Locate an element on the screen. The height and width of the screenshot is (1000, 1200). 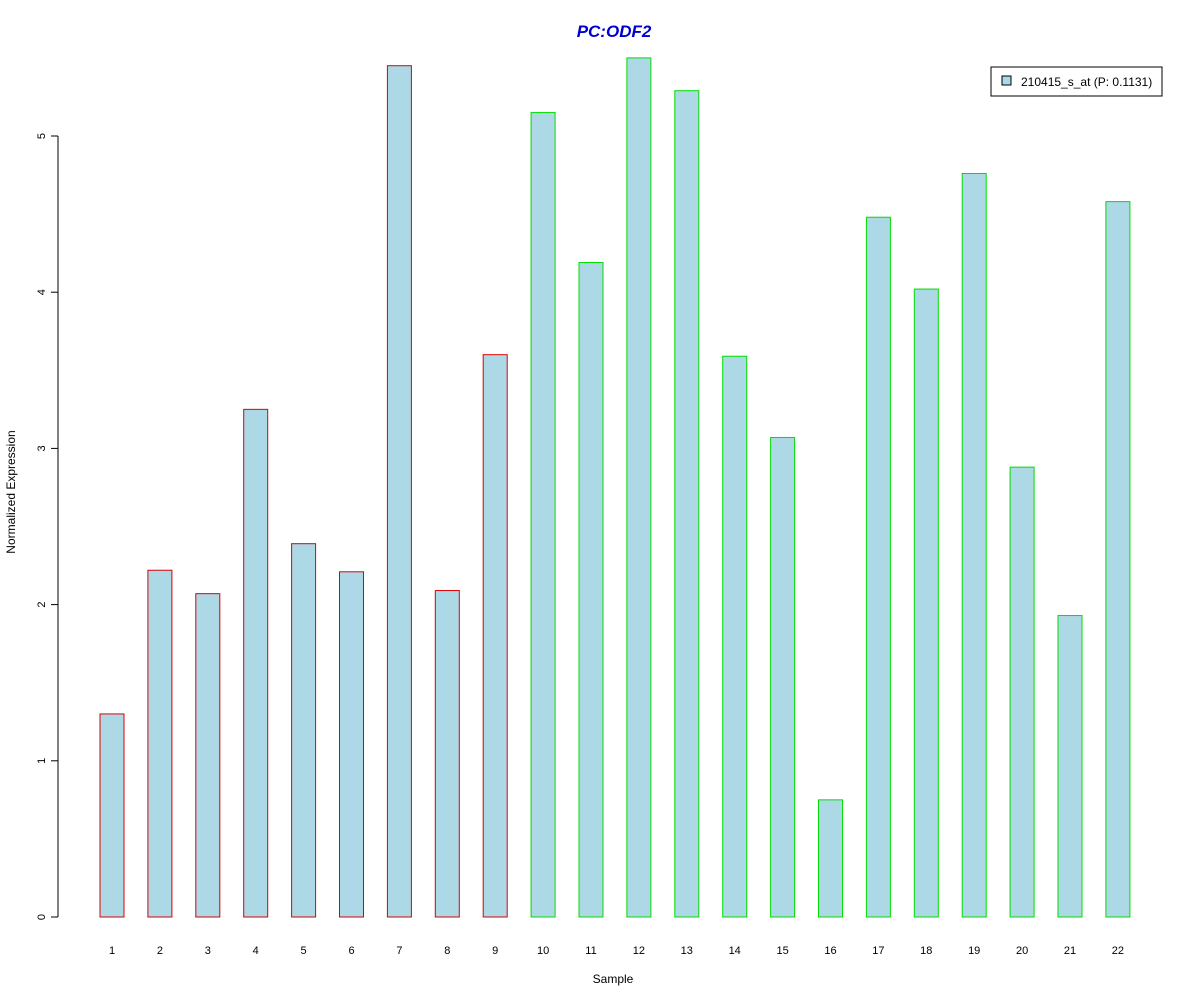
x-tick-label: 17 is located at coordinates (878, 951).